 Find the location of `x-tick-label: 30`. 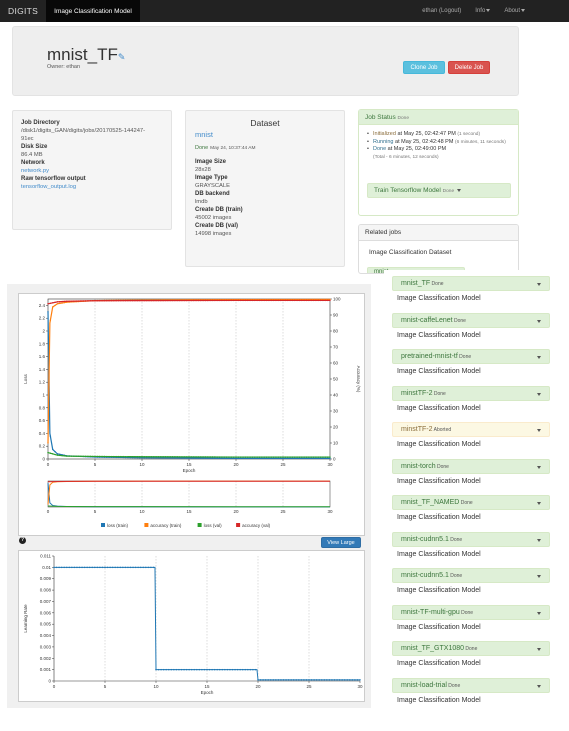

x-tick-label: 30 is located at coordinates (330, 464).